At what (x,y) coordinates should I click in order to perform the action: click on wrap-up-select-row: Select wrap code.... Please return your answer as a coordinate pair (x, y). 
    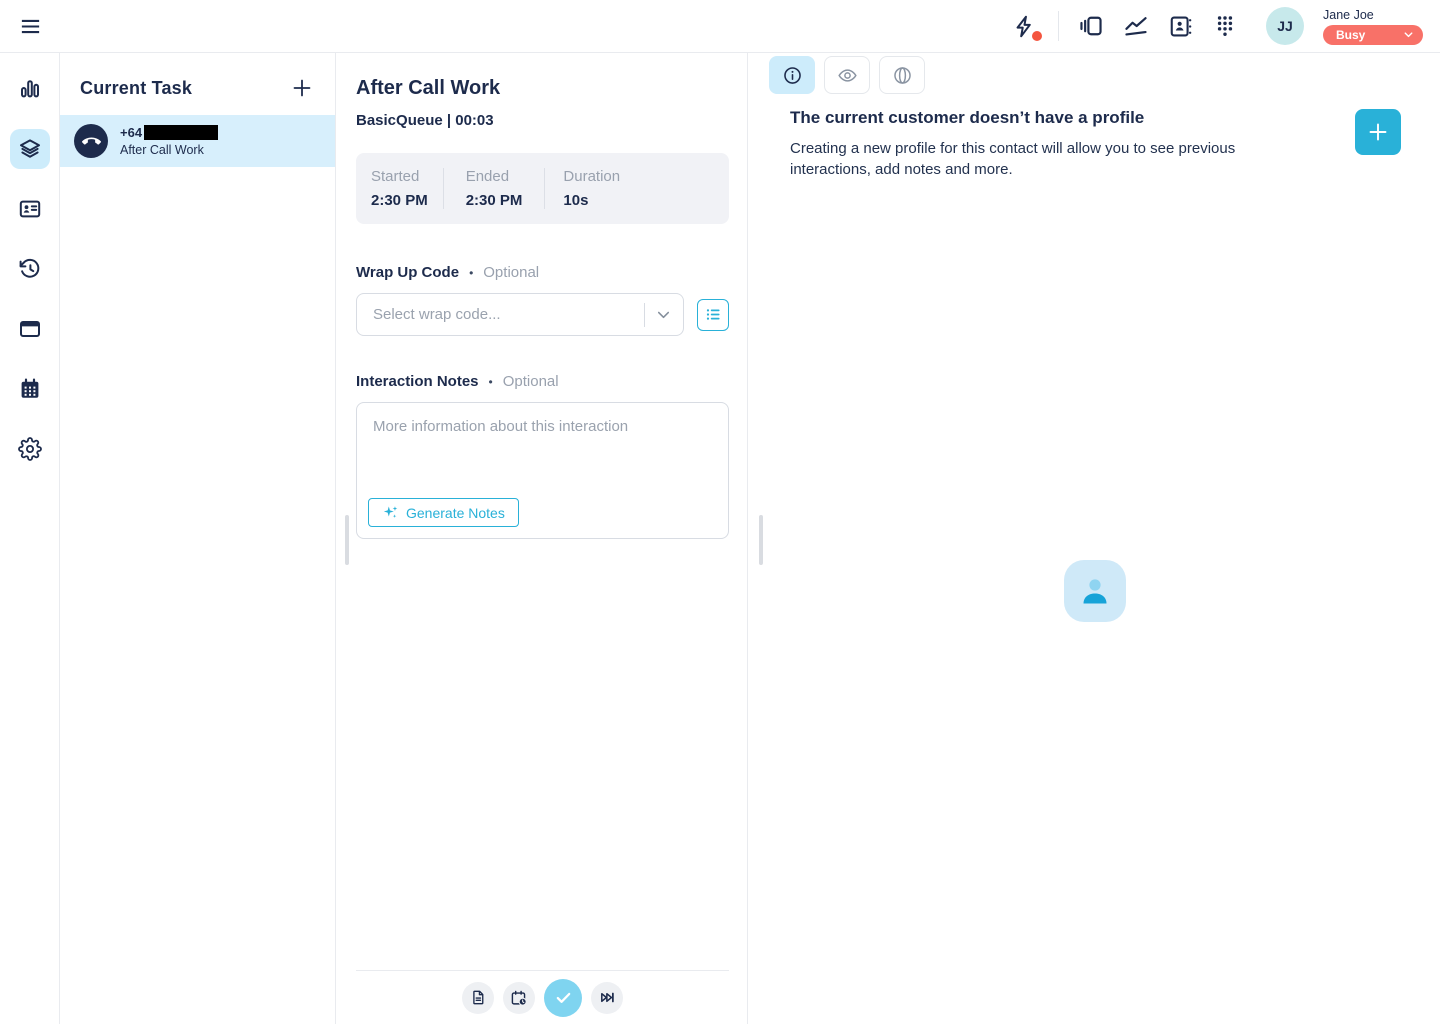
    Looking at the image, I should click on (542, 314).